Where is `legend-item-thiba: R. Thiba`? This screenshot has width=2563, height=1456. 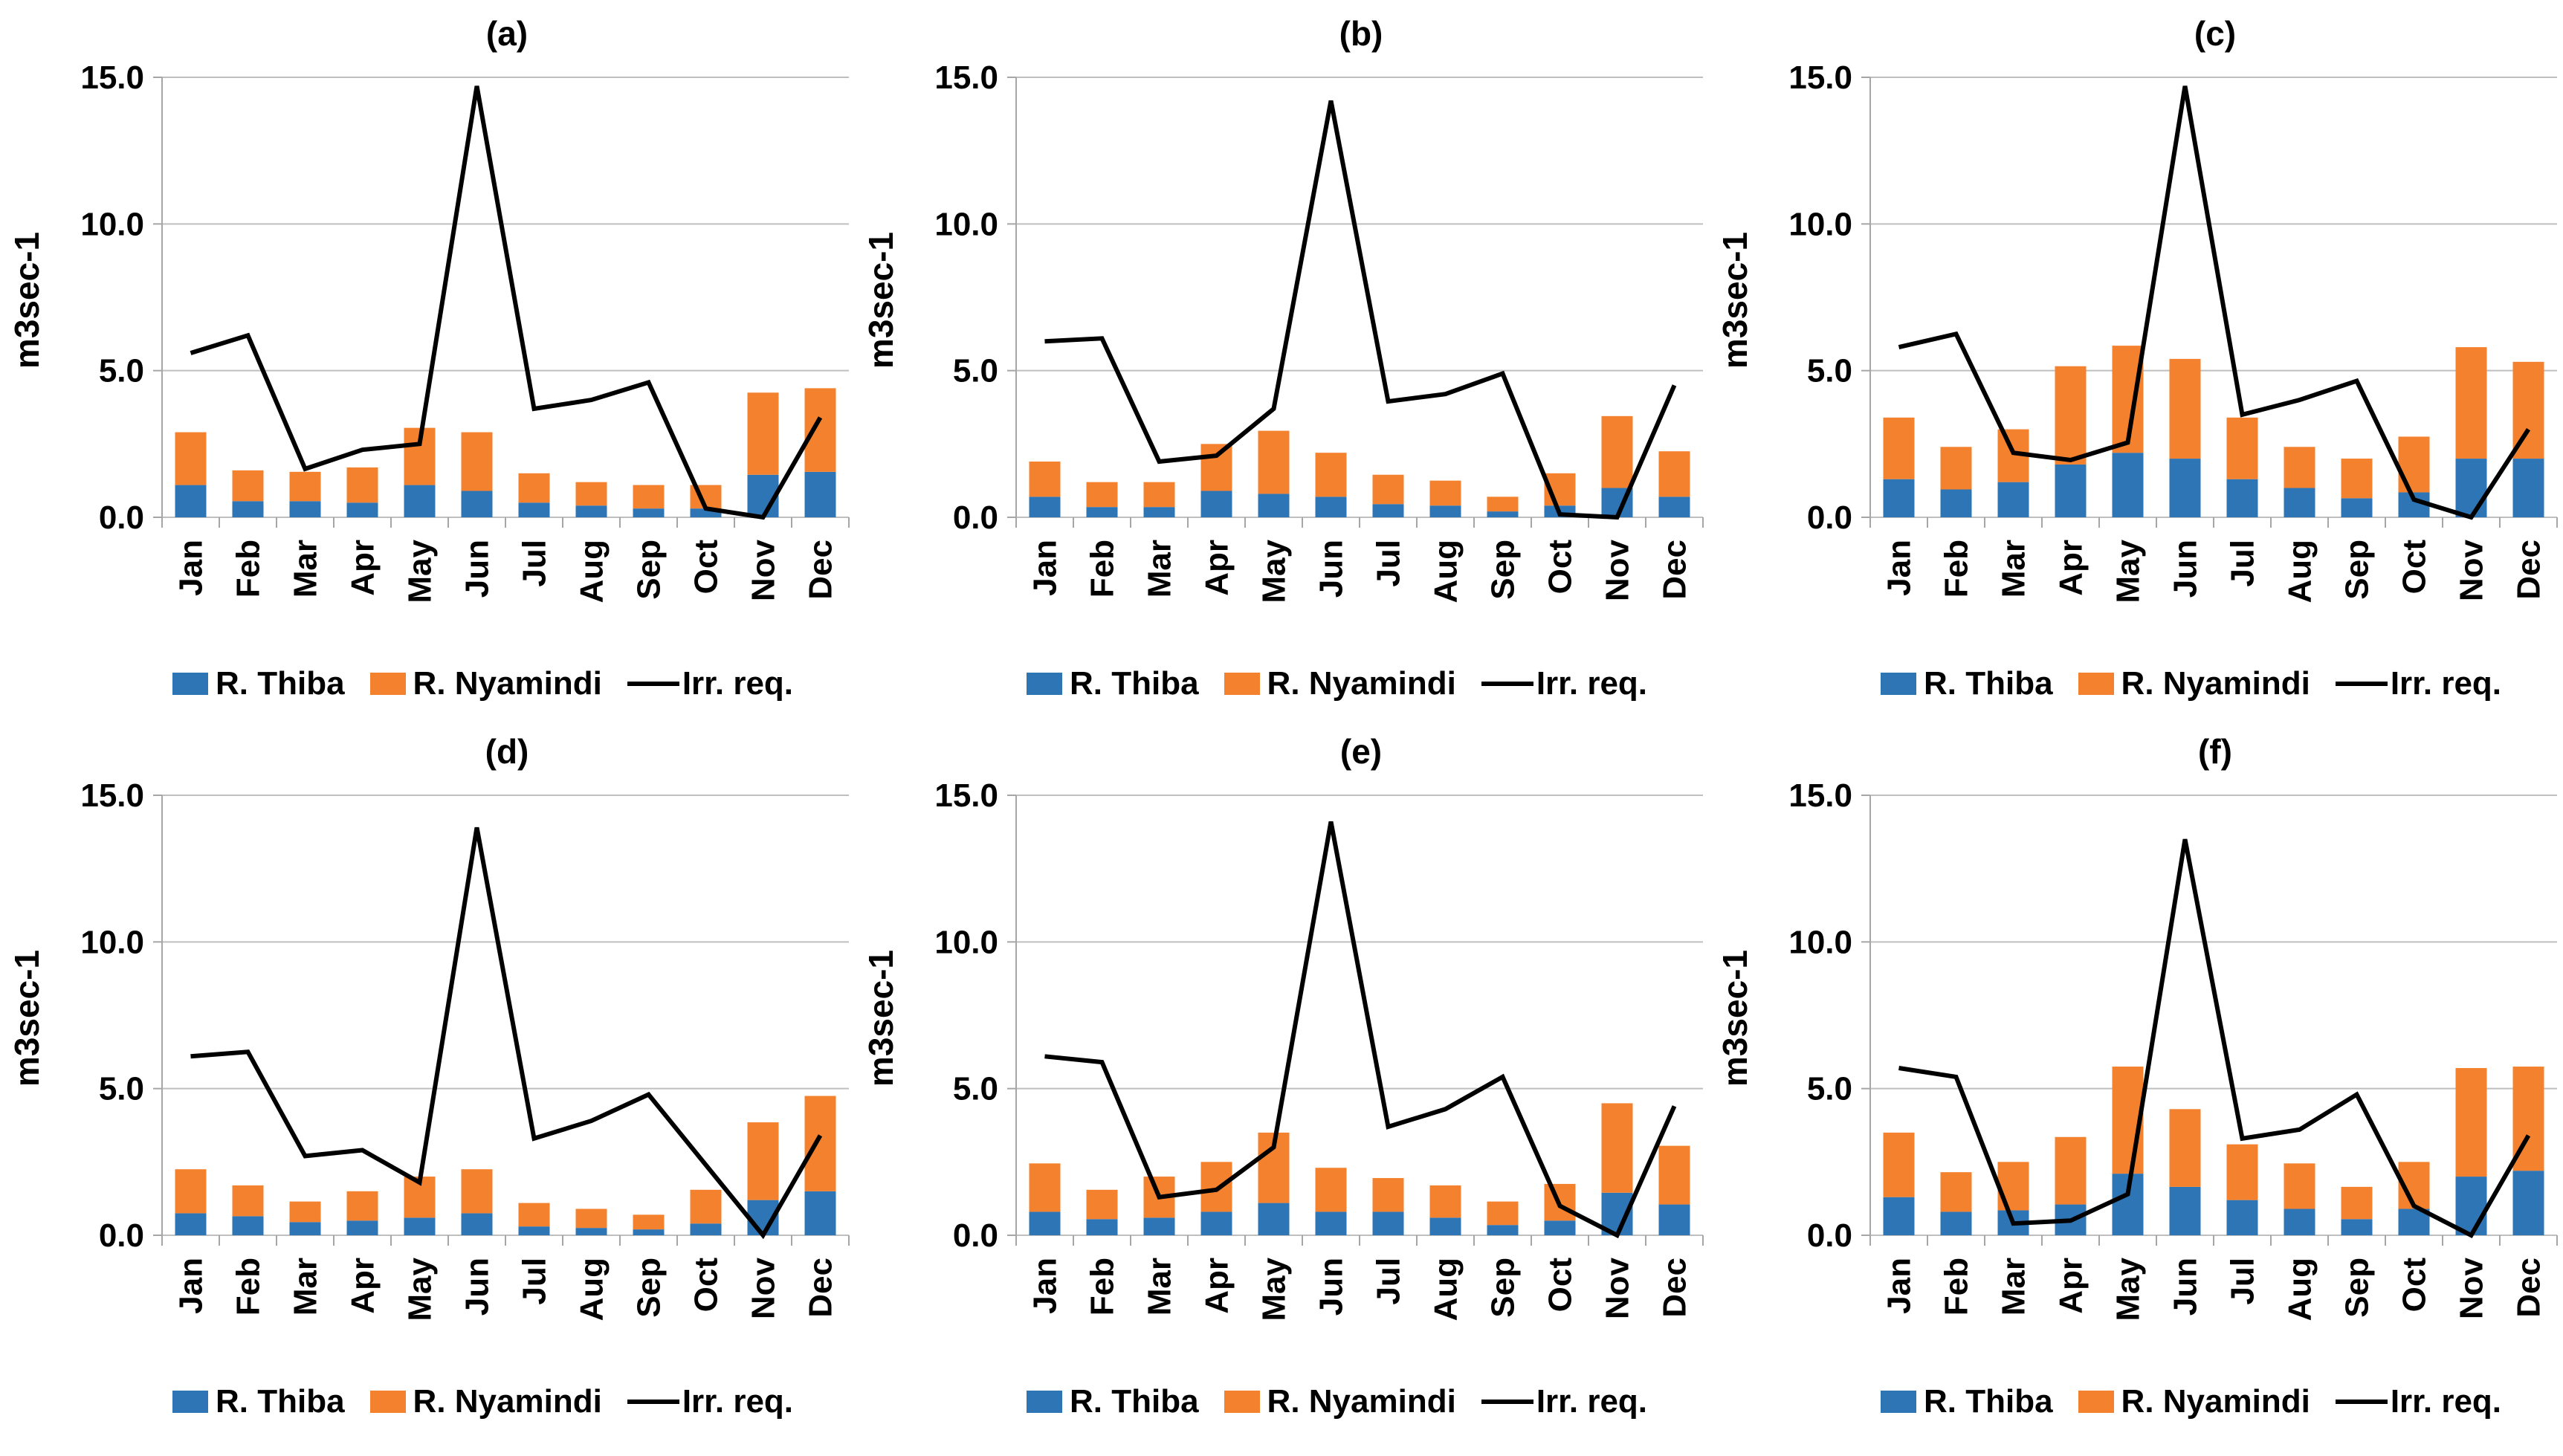
legend-item-thiba: R. Thiba is located at coordinates (1967, 1402).